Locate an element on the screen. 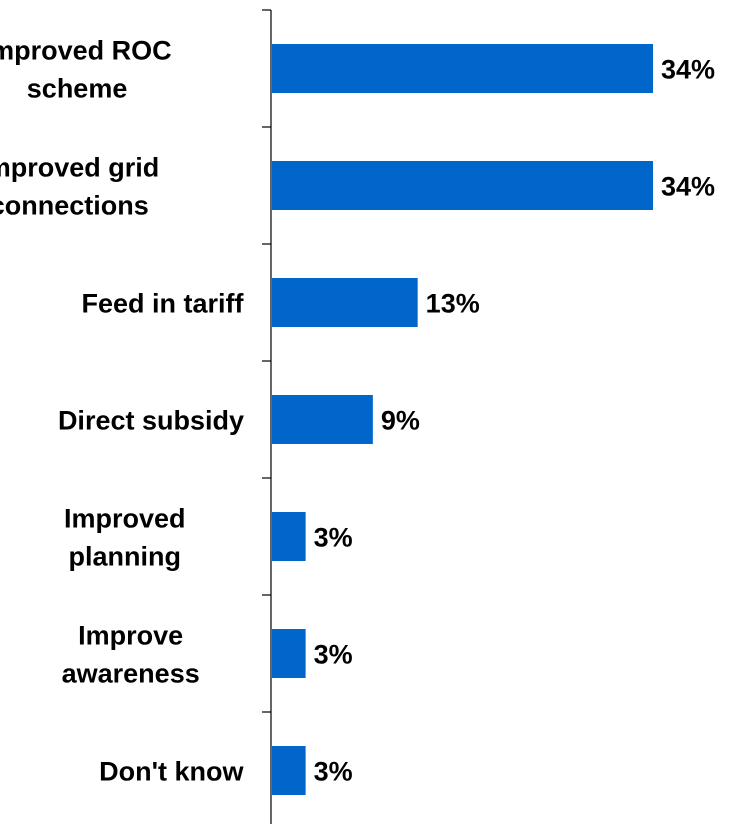 The height and width of the screenshot is (824, 729). category-label-line: Don't know is located at coordinates (171, 772).